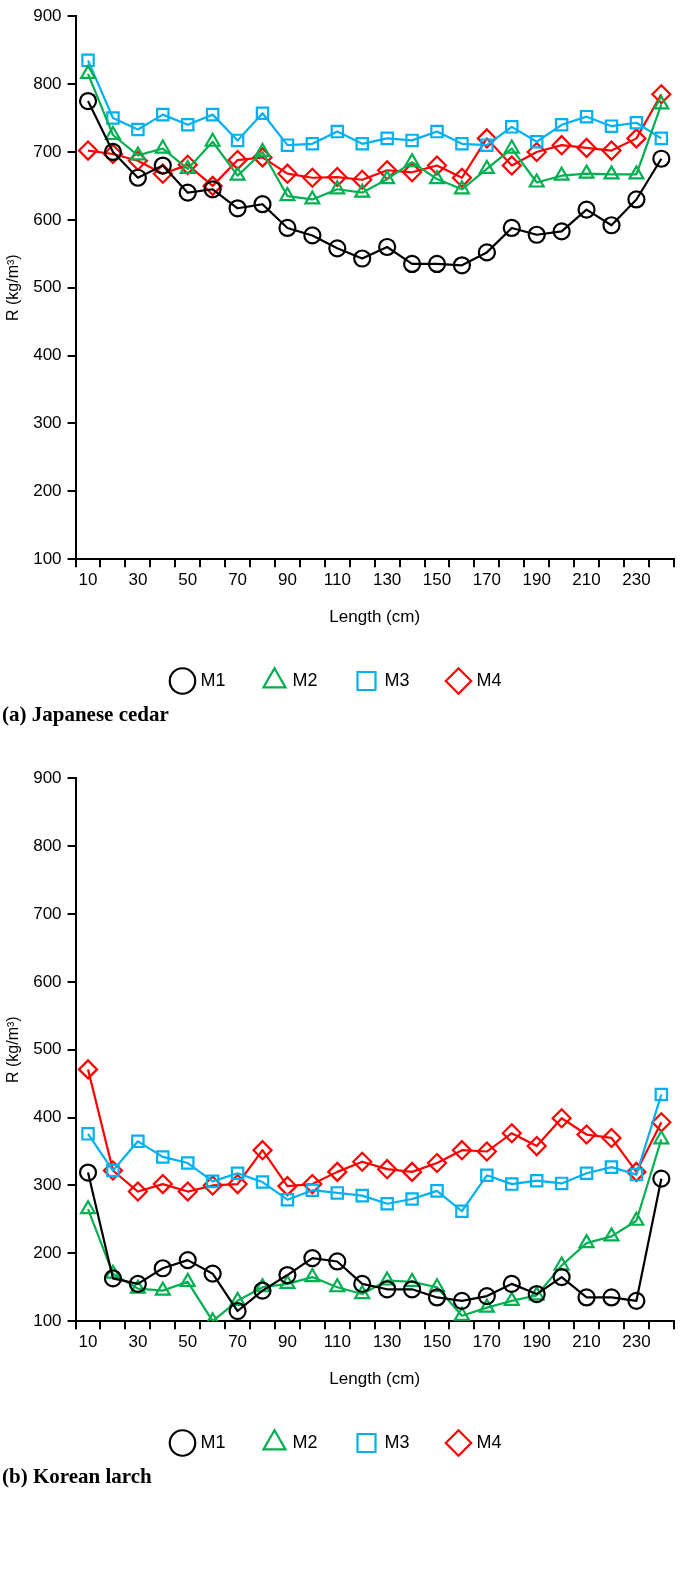 The width and height of the screenshot is (685, 1576). Describe the element at coordinates (489, 679) in the screenshot. I see `legend-label: M4` at that location.